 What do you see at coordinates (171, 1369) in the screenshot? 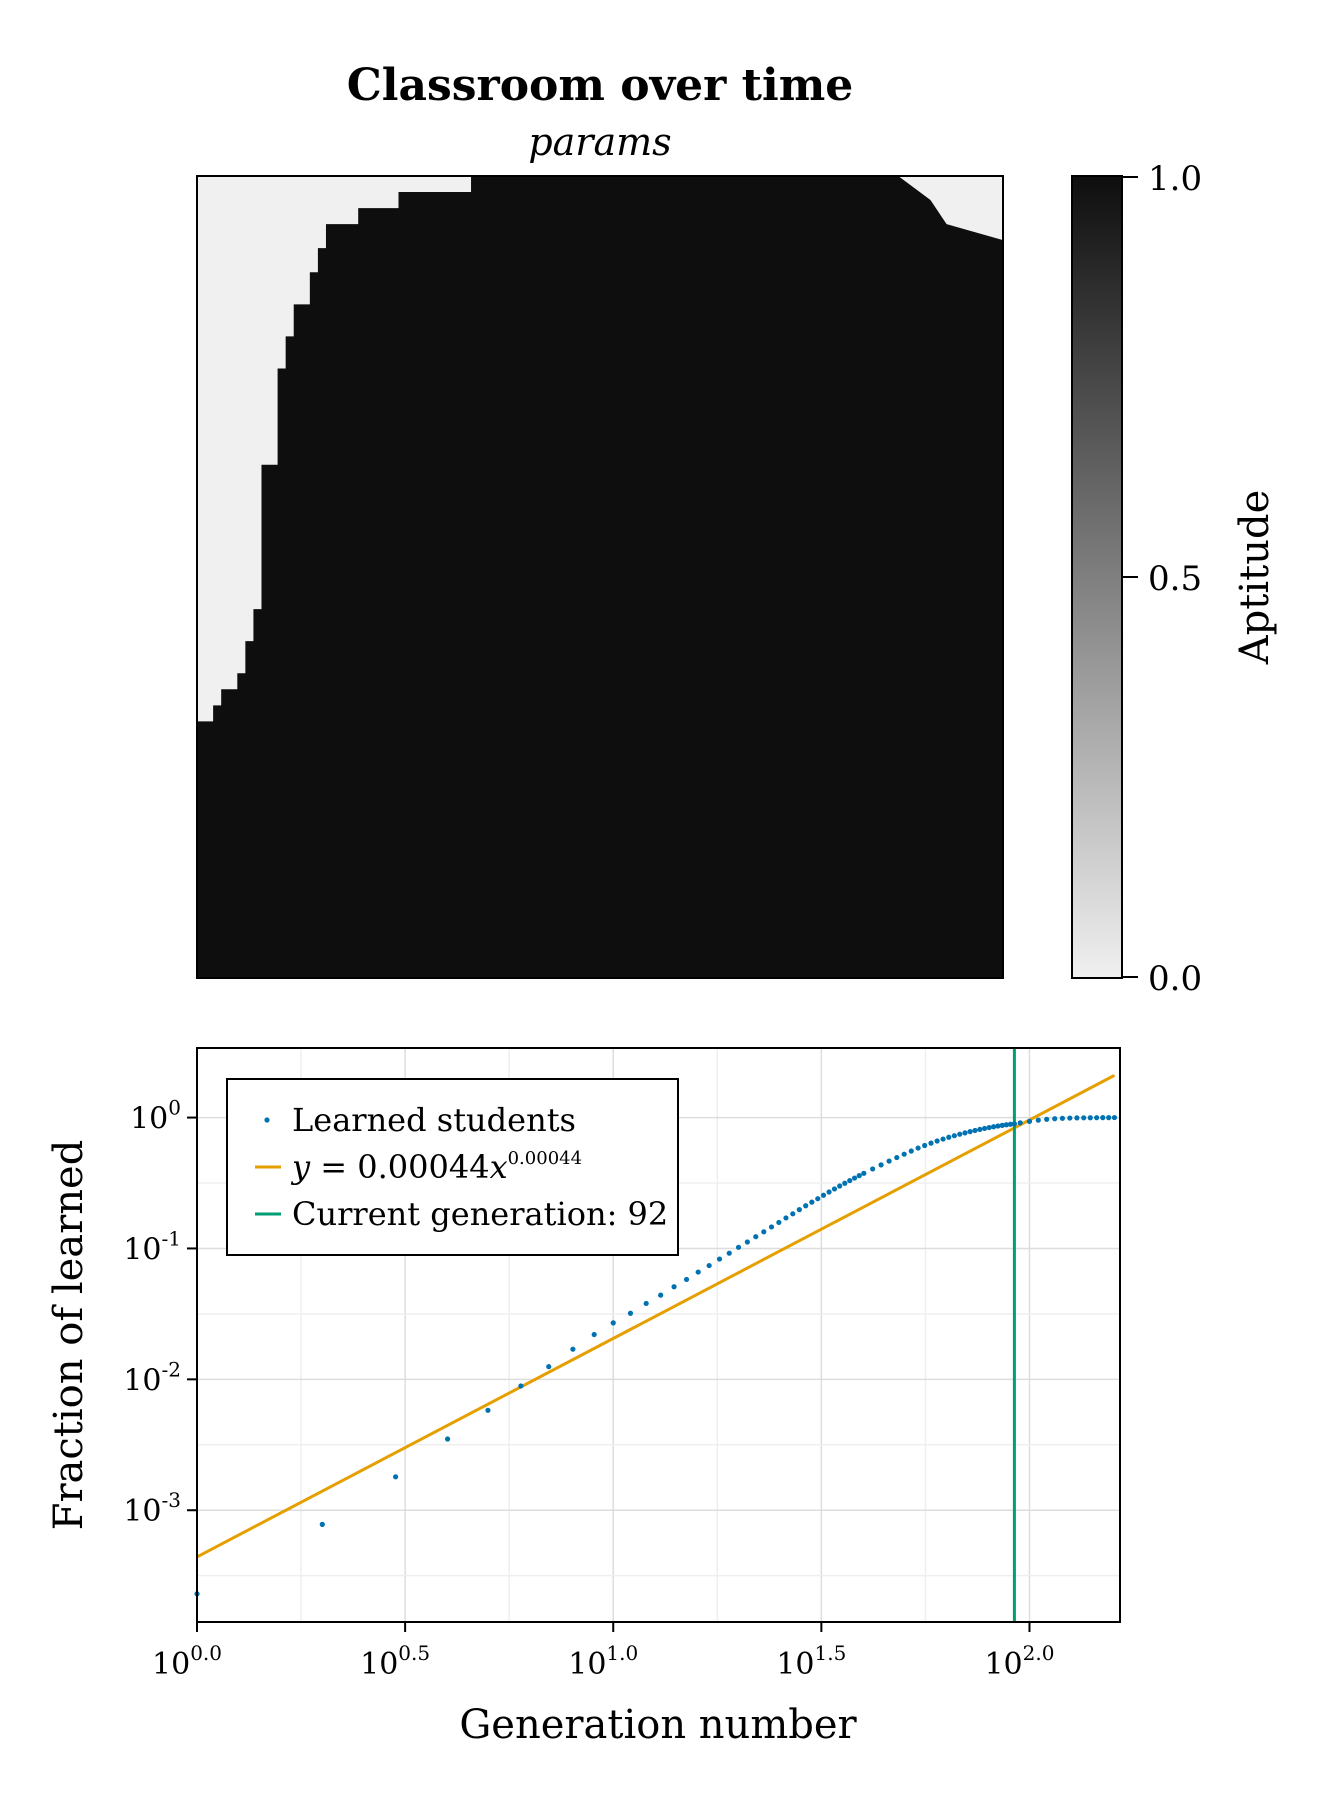
I see `y-tick-exponent: -2` at bounding box center [171, 1369].